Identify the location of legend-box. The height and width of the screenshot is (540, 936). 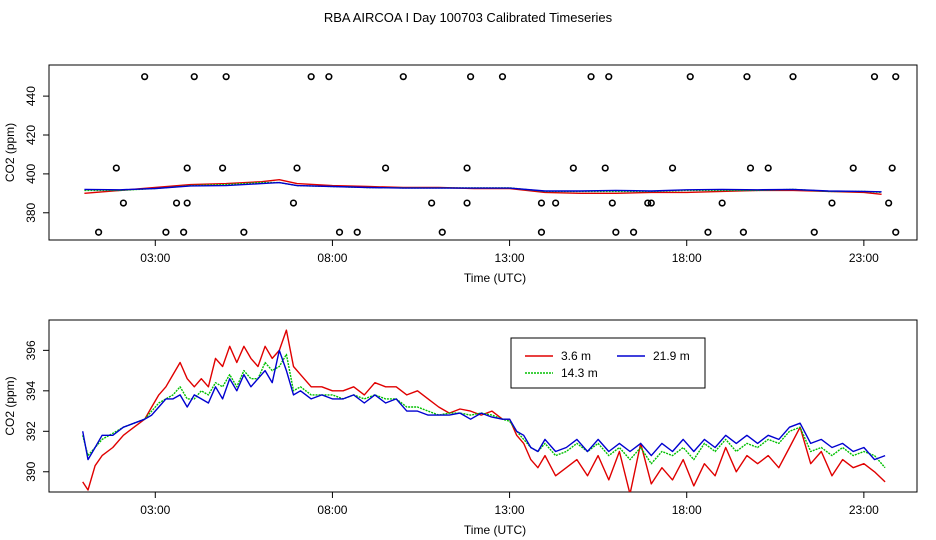
(608, 363).